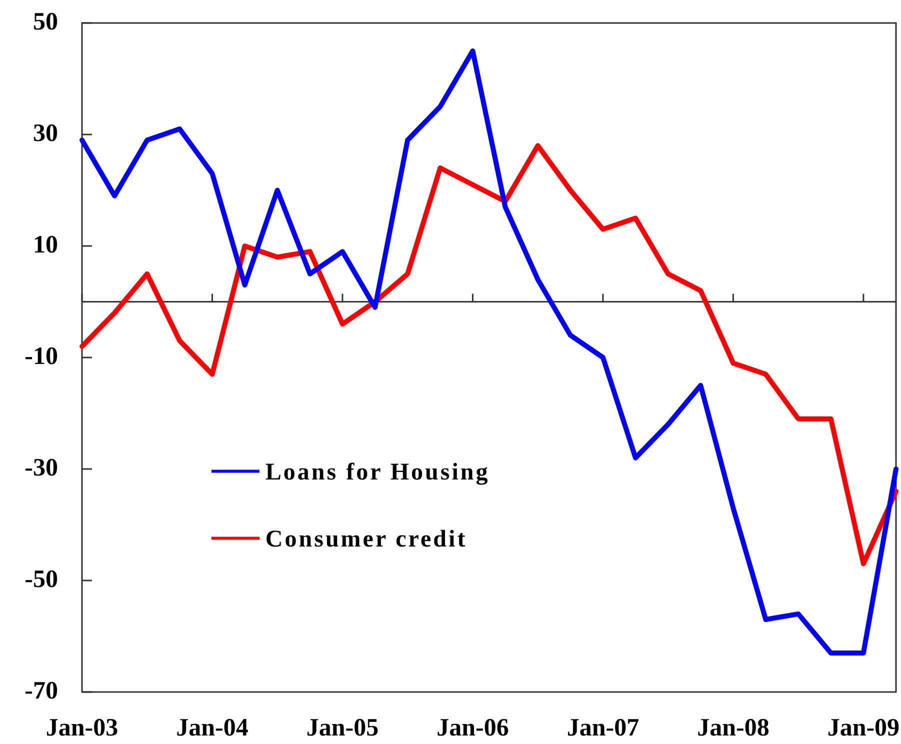  I want to click on legend-label: Loans for Housing, so click(377, 472).